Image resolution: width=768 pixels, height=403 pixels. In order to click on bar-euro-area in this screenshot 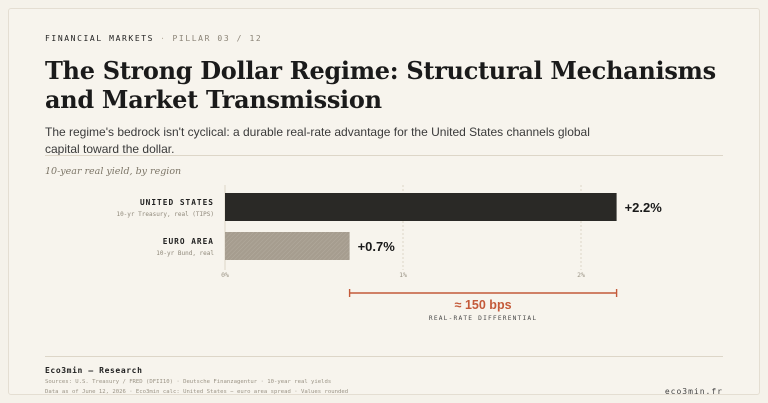, I will do `click(287, 246)`.